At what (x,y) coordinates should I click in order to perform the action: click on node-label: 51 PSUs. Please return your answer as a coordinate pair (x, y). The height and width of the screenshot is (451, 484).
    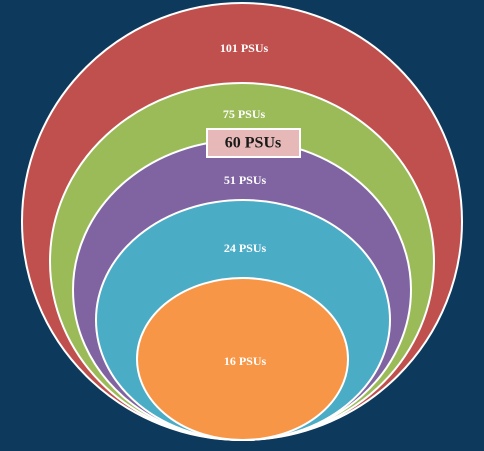
    Looking at the image, I should click on (245, 180).